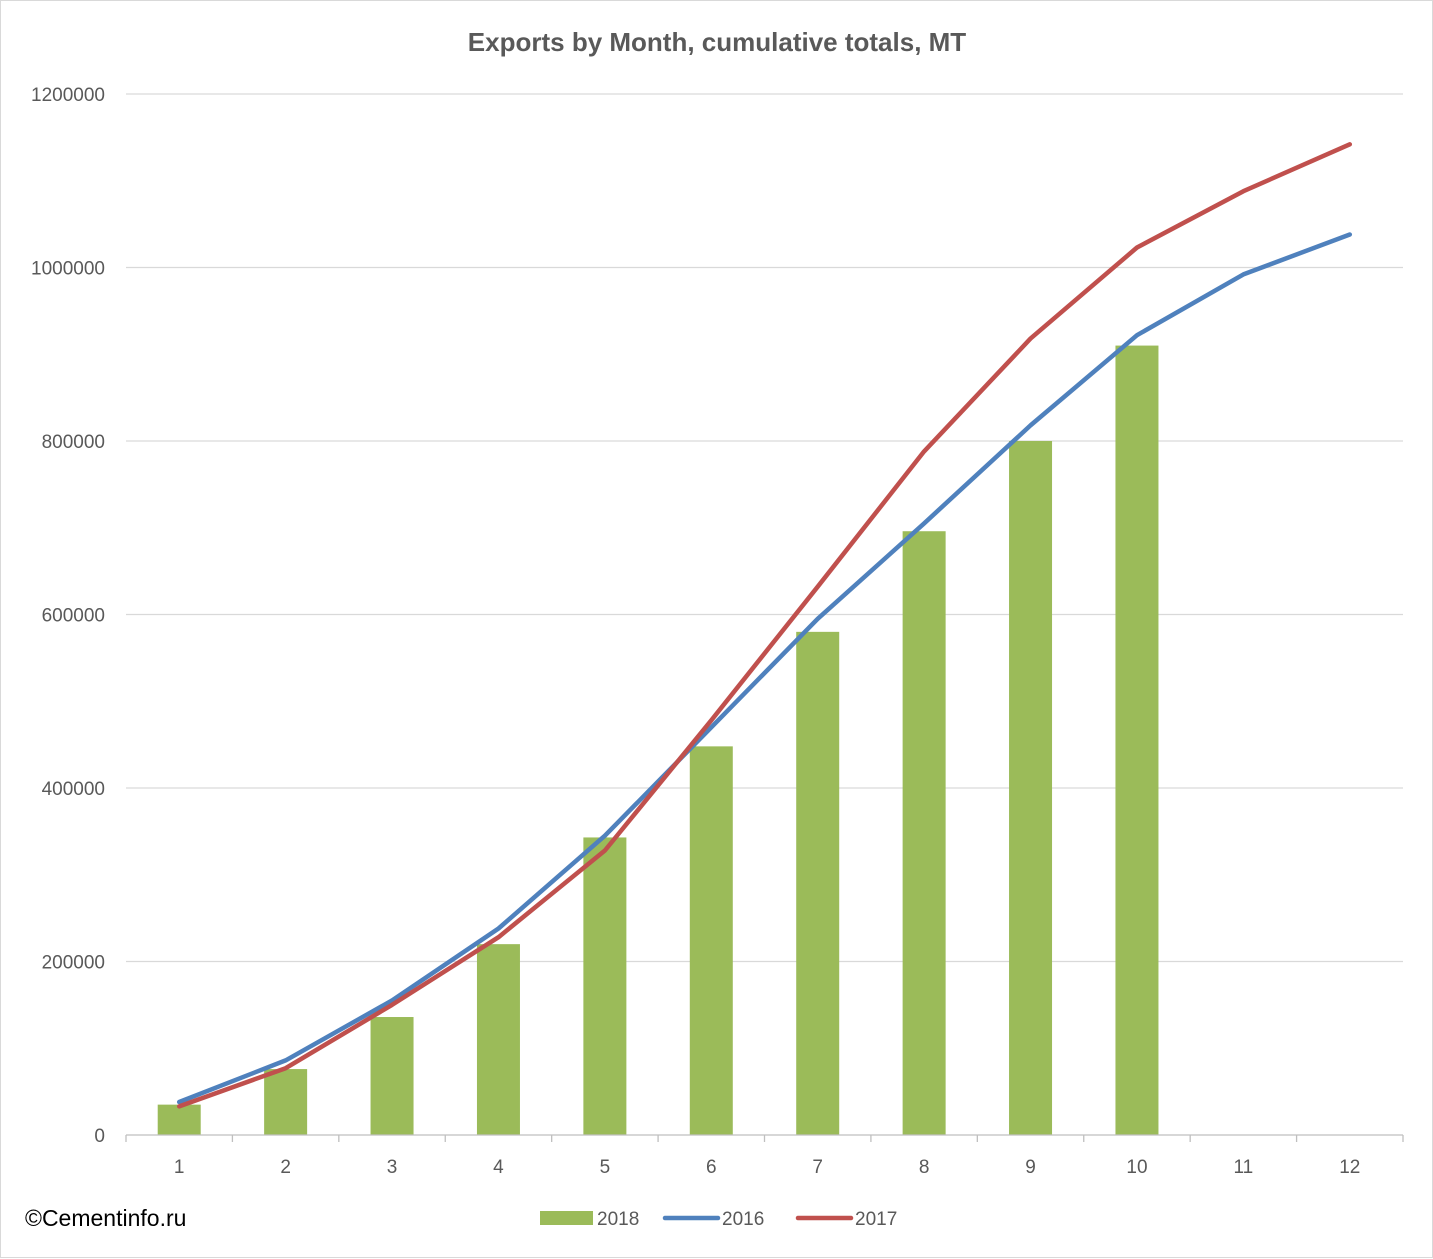  What do you see at coordinates (73, 442) in the screenshot?
I see `y-tick-label: 800000` at bounding box center [73, 442].